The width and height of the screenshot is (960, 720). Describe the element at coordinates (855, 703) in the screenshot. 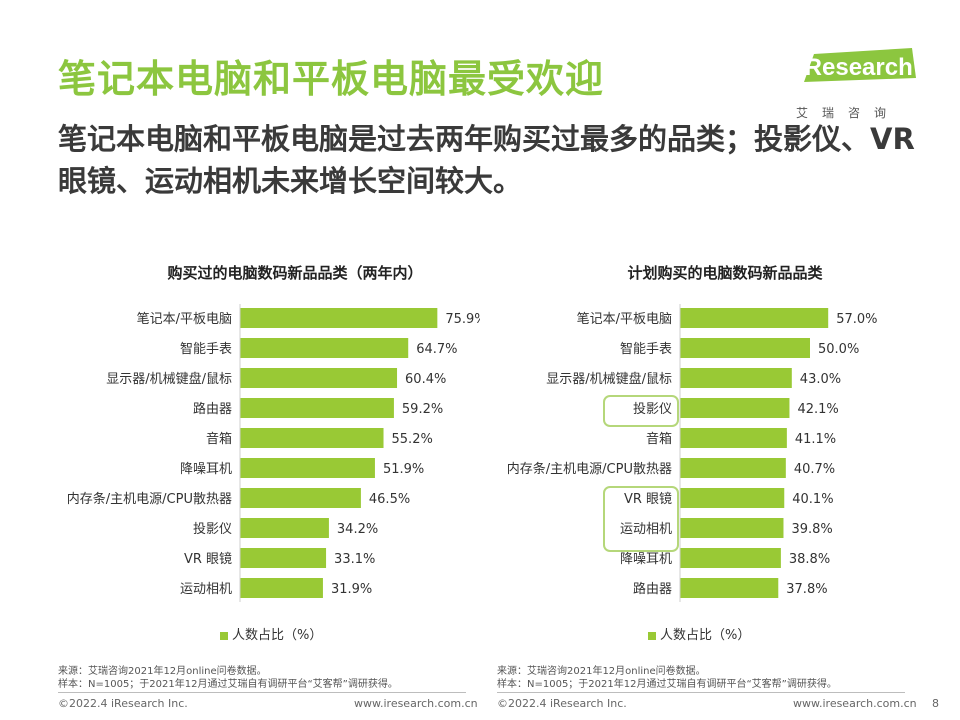

I see `footer-url-right: www.iresearch.com.cn` at that location.